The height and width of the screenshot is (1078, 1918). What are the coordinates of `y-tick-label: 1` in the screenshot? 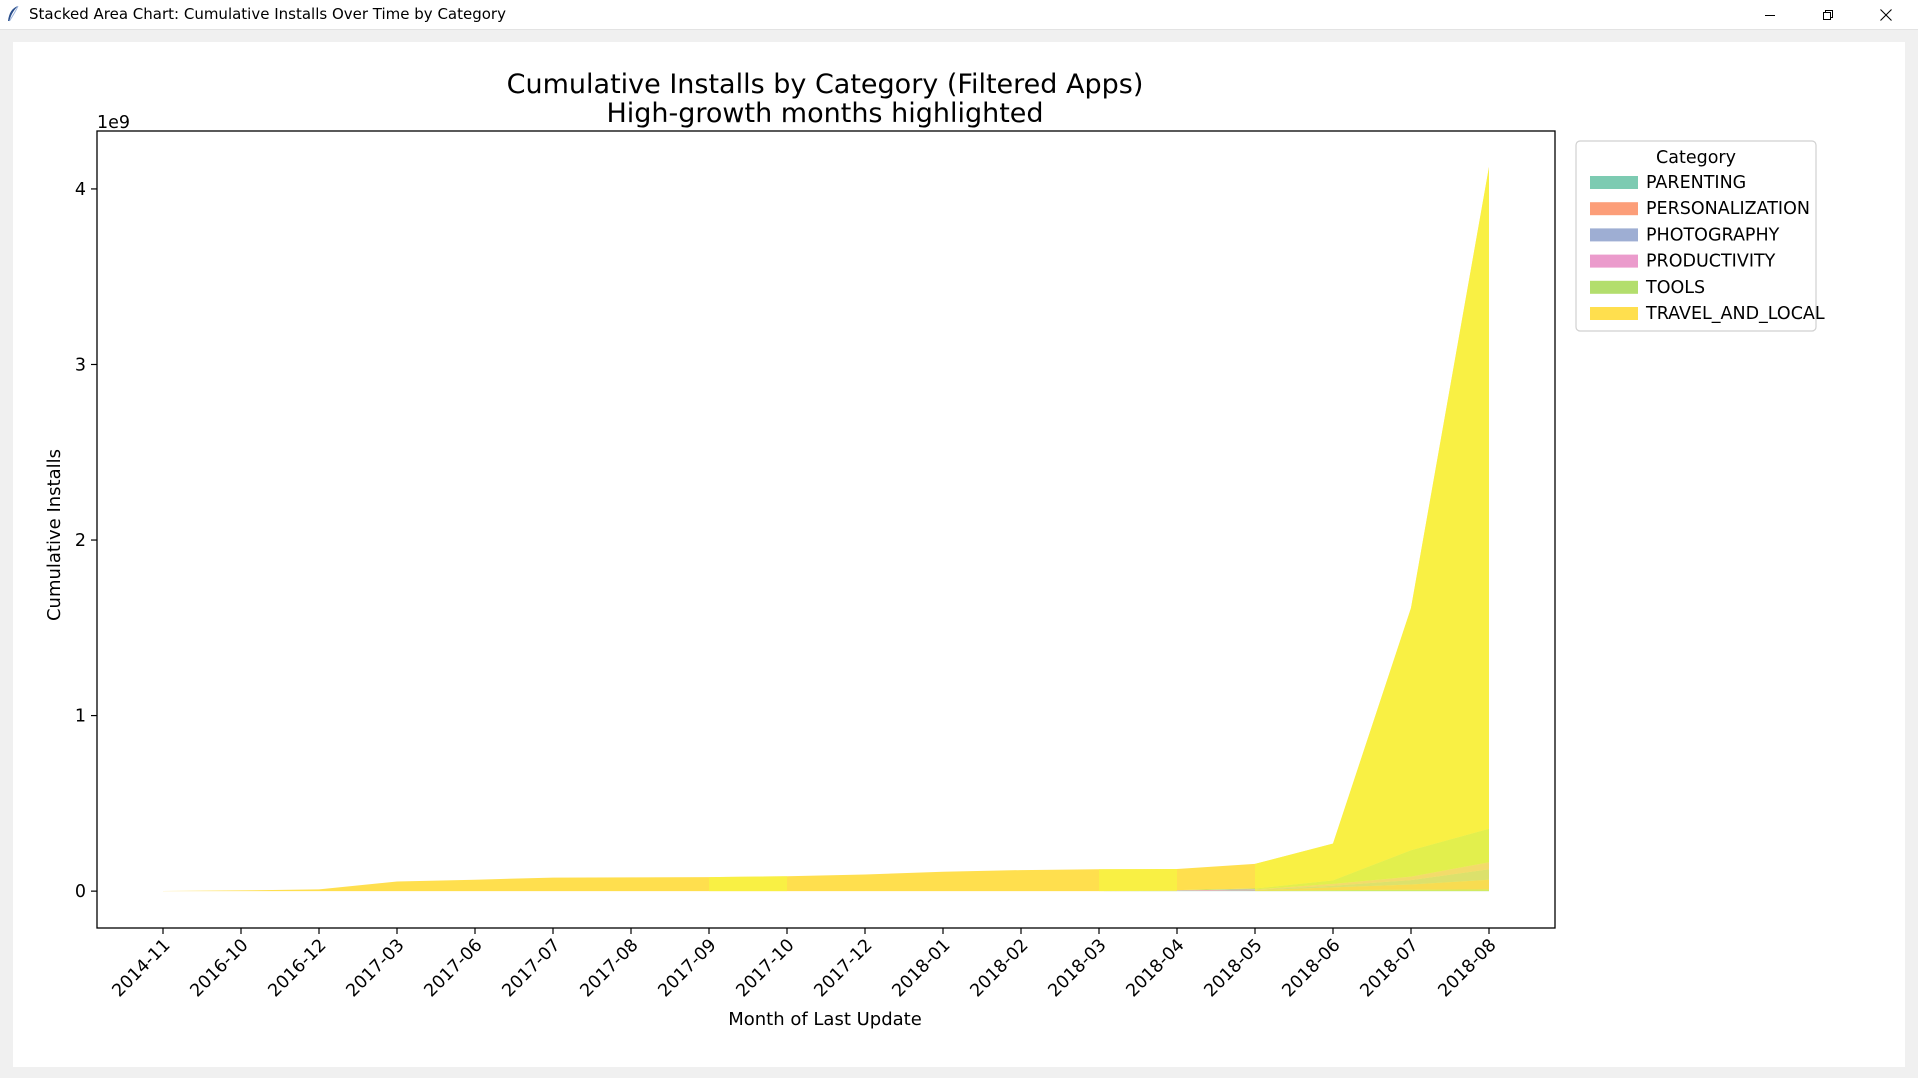 It's located at (80, 717).